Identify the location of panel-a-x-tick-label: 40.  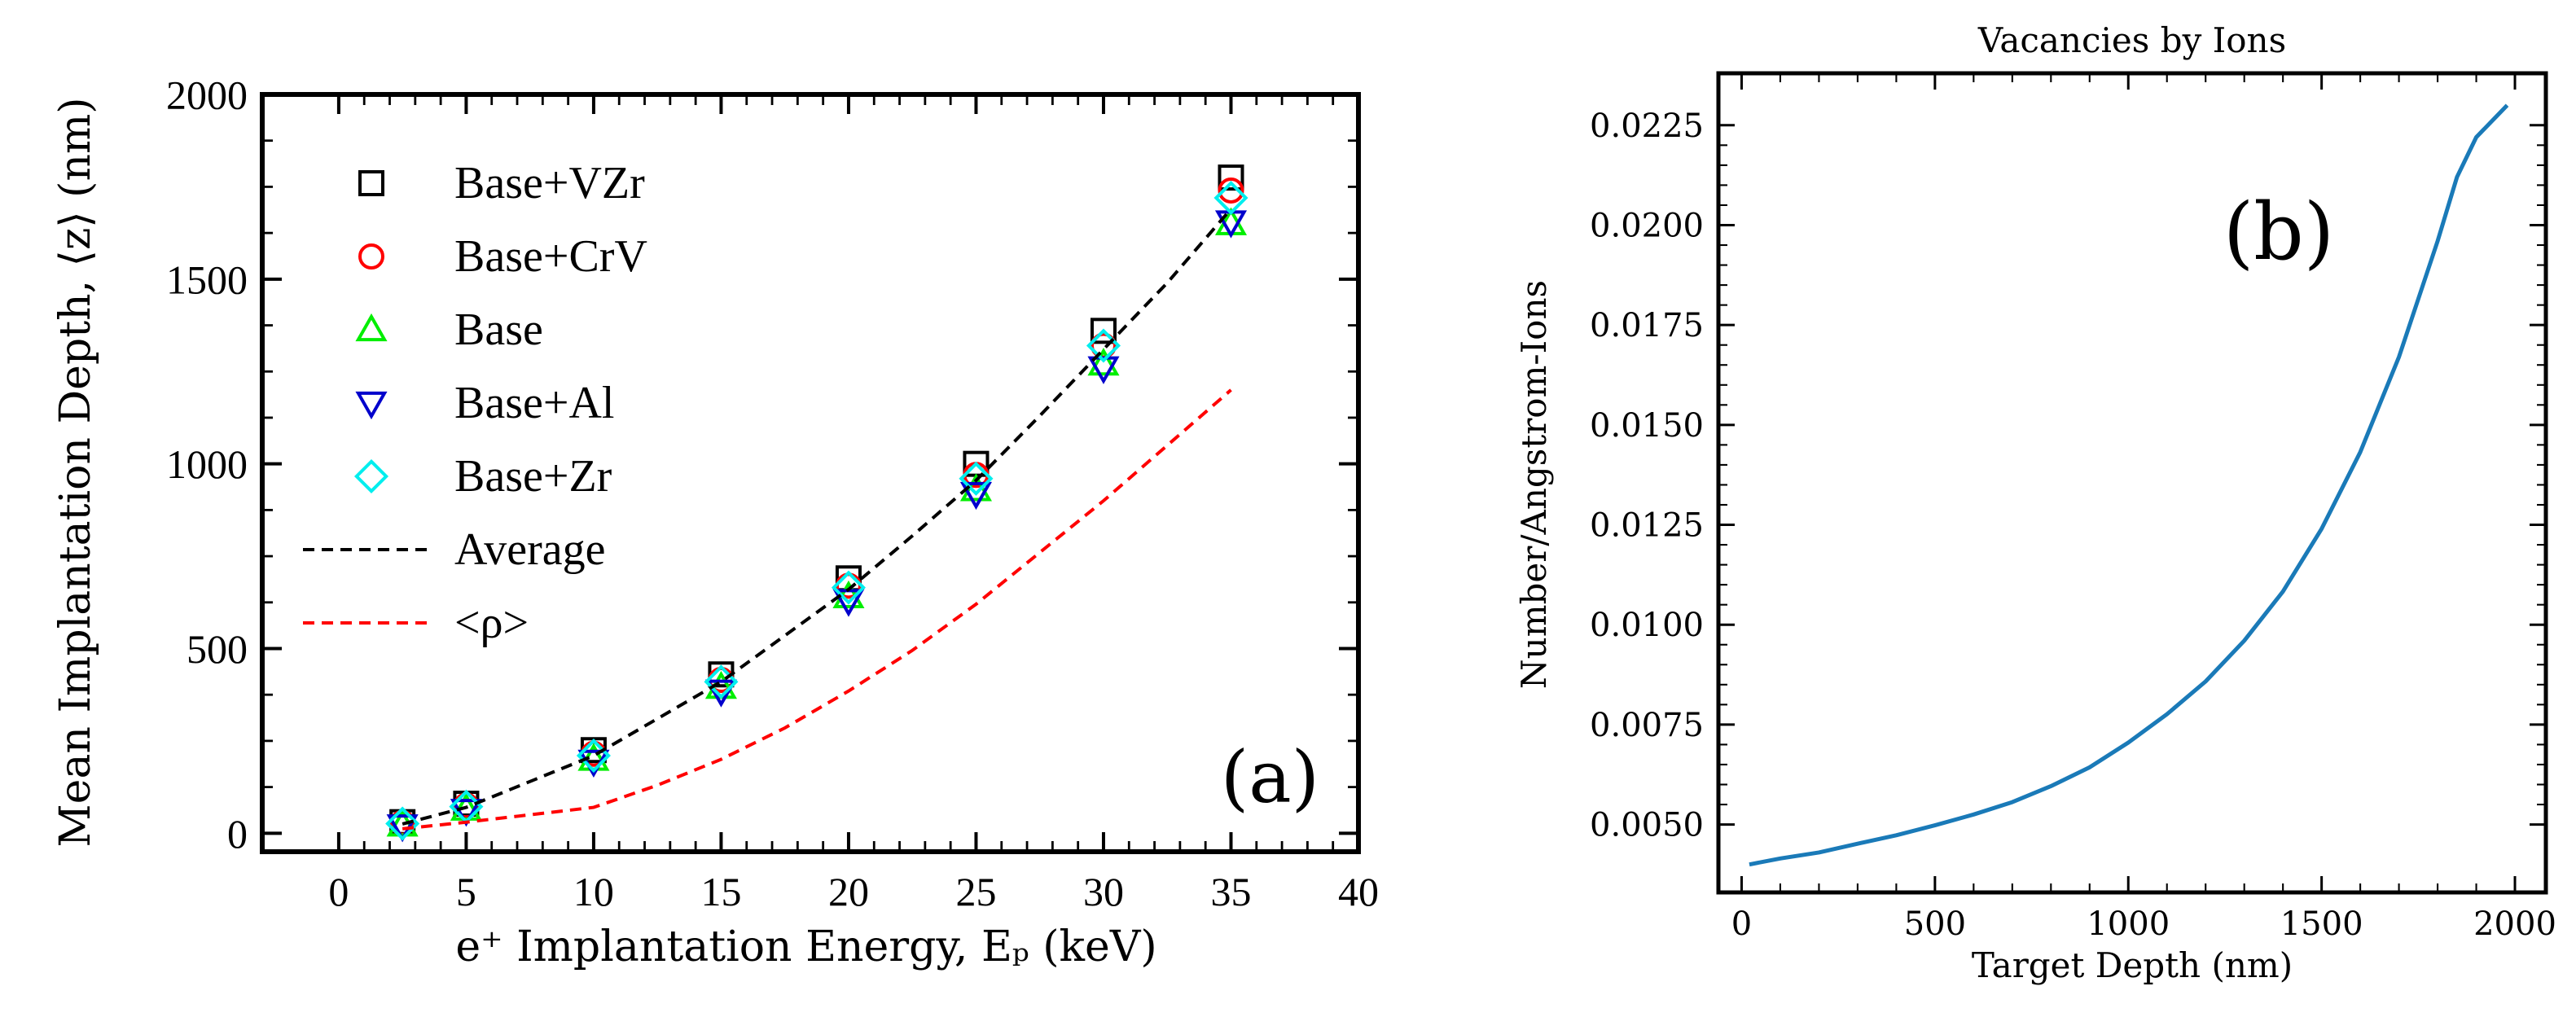
(1358, 891).